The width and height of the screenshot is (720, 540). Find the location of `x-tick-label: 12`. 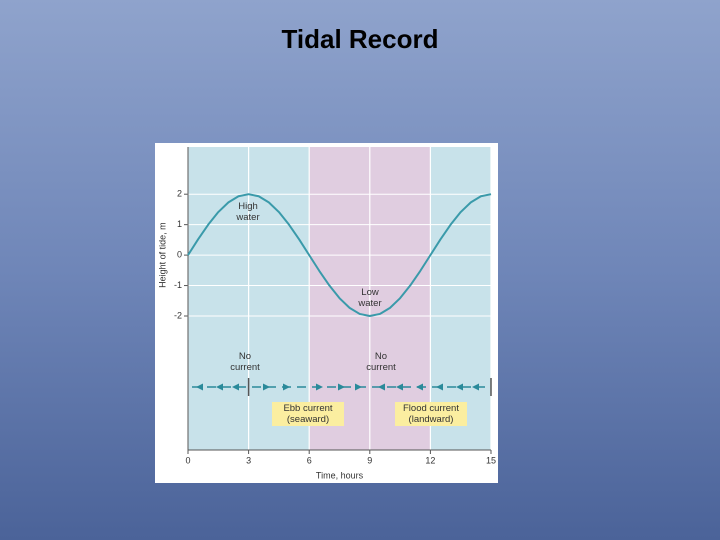

x-tick-label: 12 is located at coordinates (430, 460).